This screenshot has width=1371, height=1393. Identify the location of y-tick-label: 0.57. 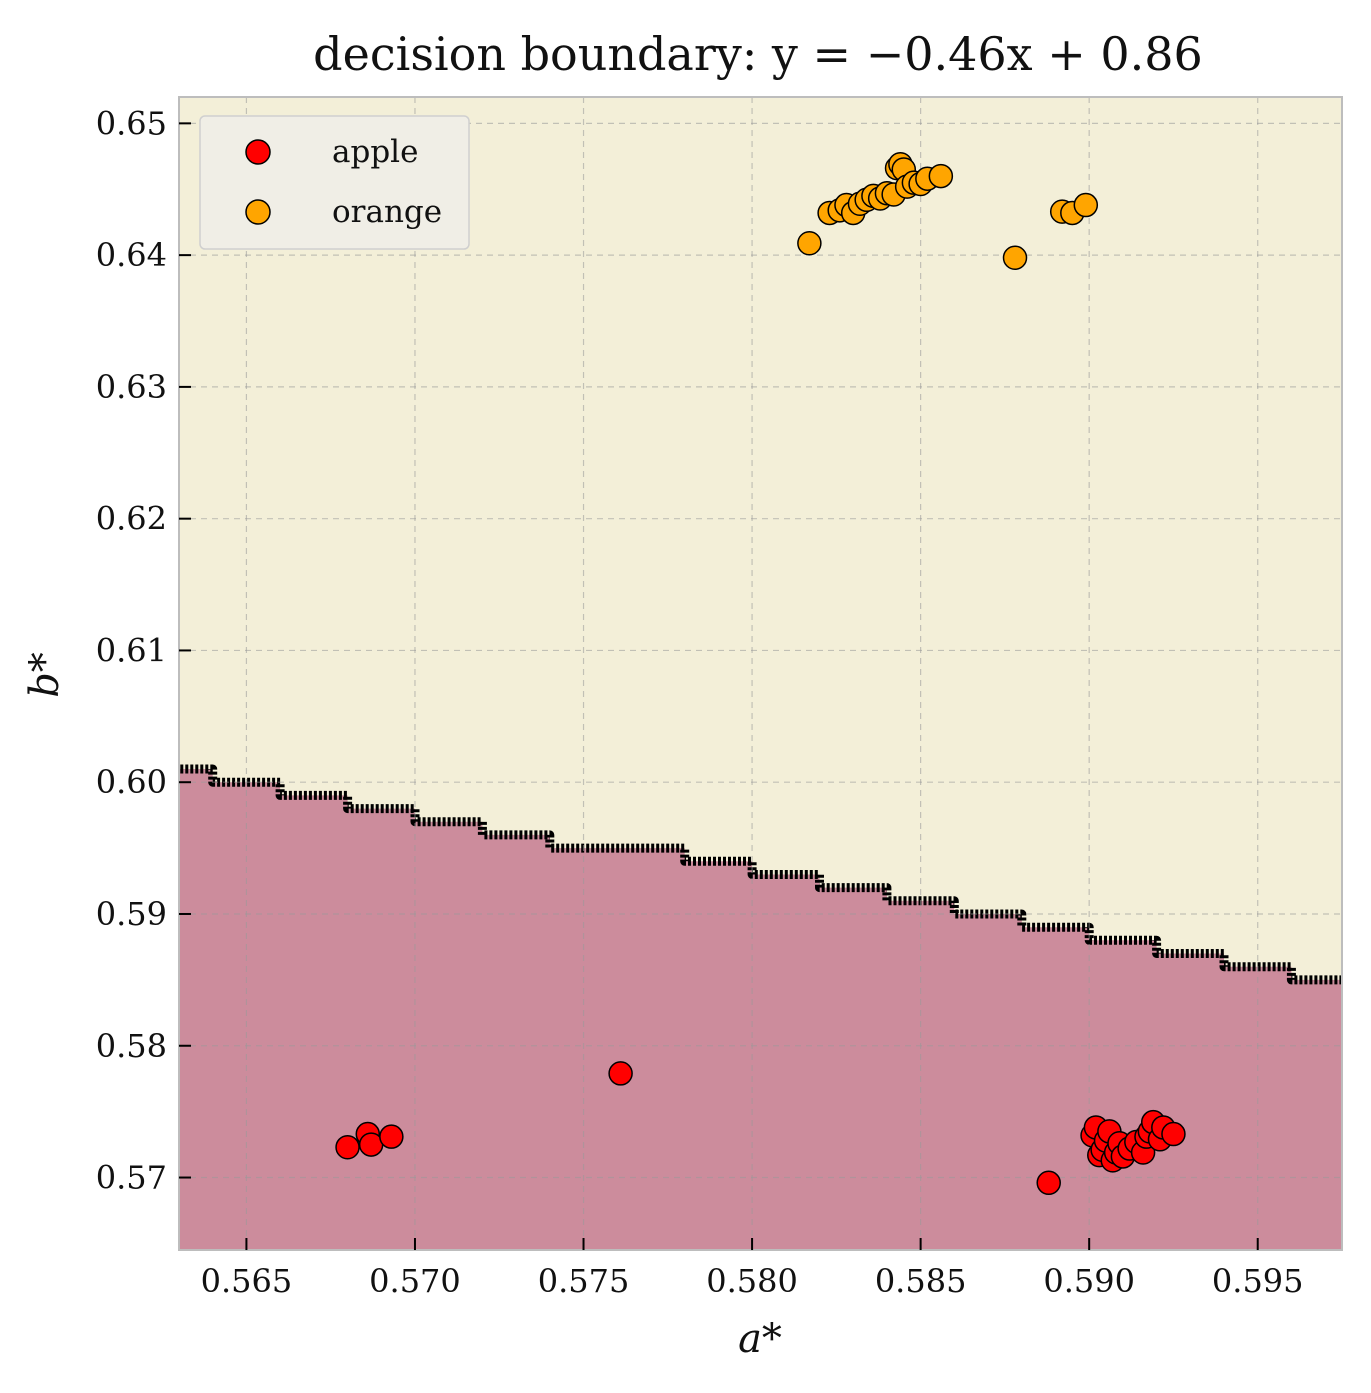
(131, 1178).